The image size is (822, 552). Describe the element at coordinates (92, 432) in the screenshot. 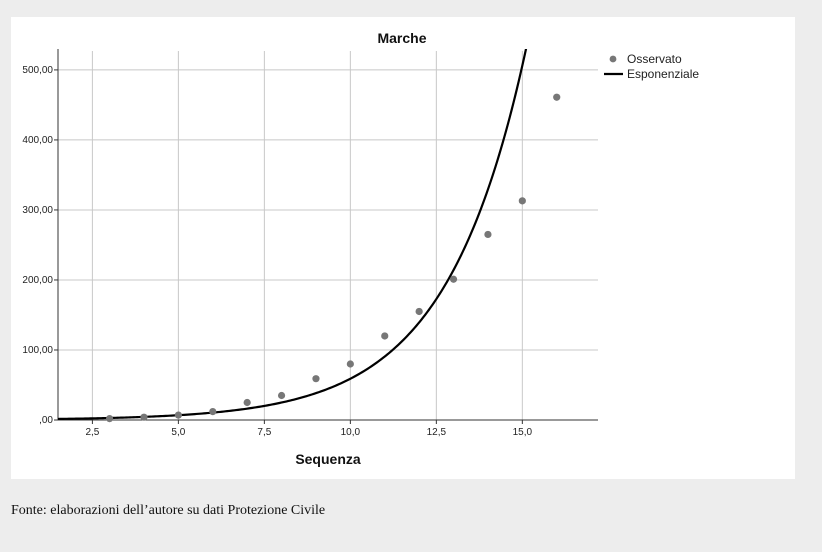

I see `x-tick-label: 2,5` at that location.